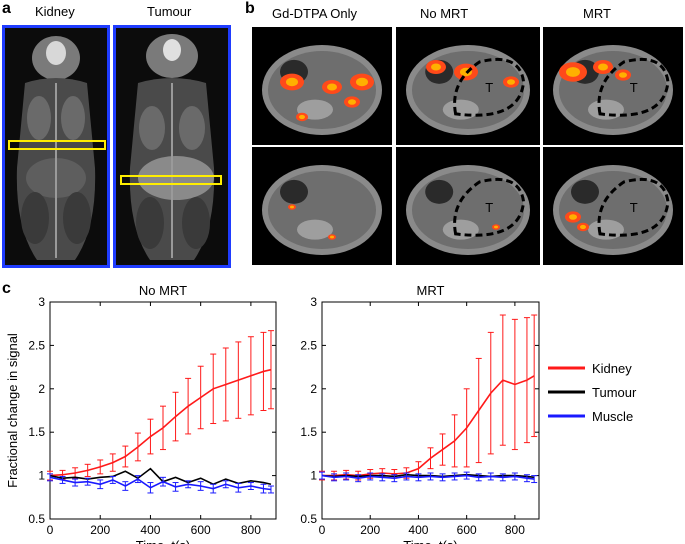 The width and height of the screenshot is (685, 544). Describe the element at coordinates (100, 530) in the screenshot. I see `chart-1-xtick-label: 200` at that location.